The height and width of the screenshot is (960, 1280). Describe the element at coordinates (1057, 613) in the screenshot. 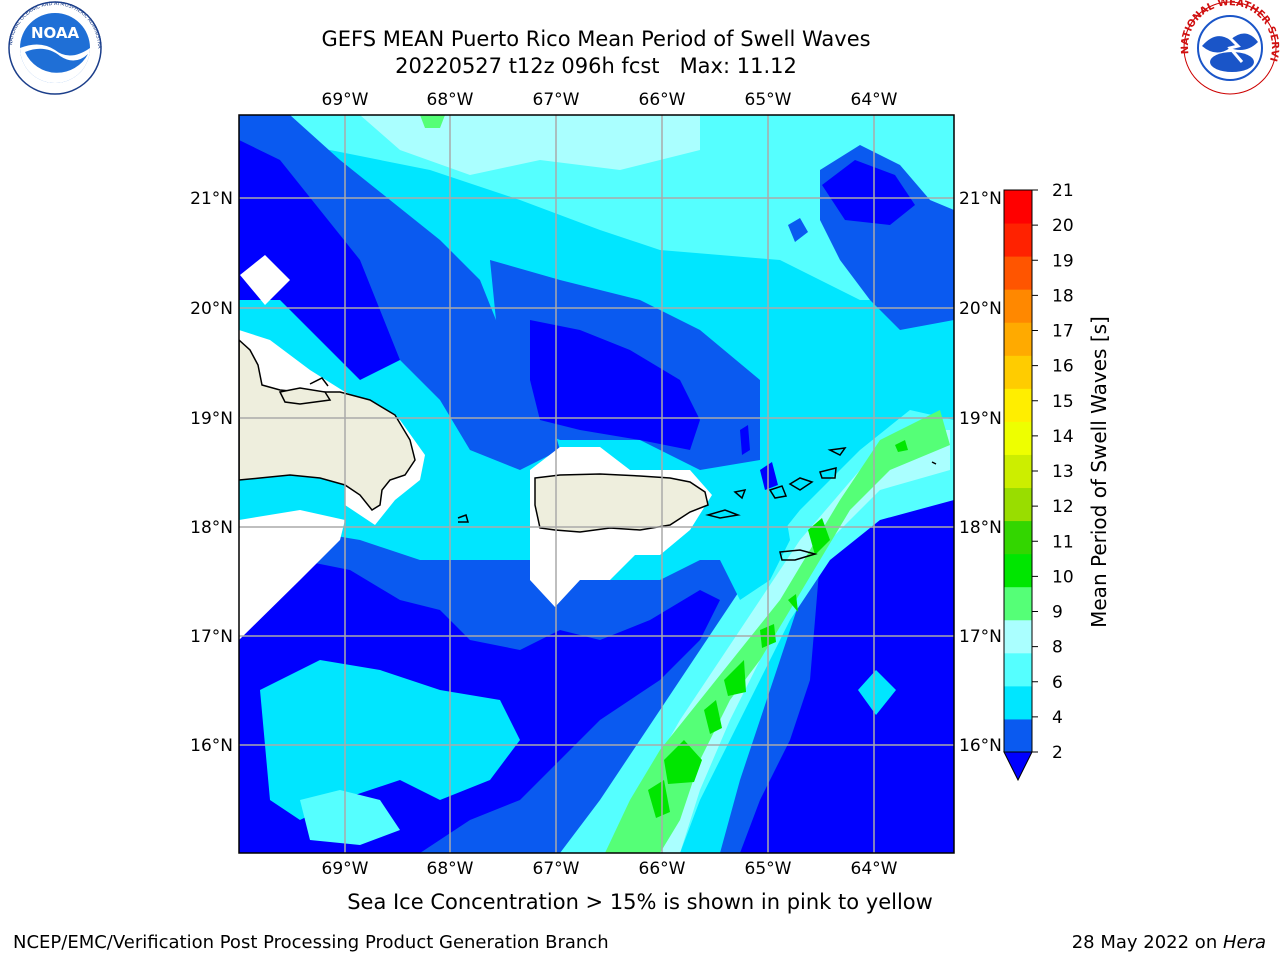

I see `colorbar-tick-label: 9` at that location.